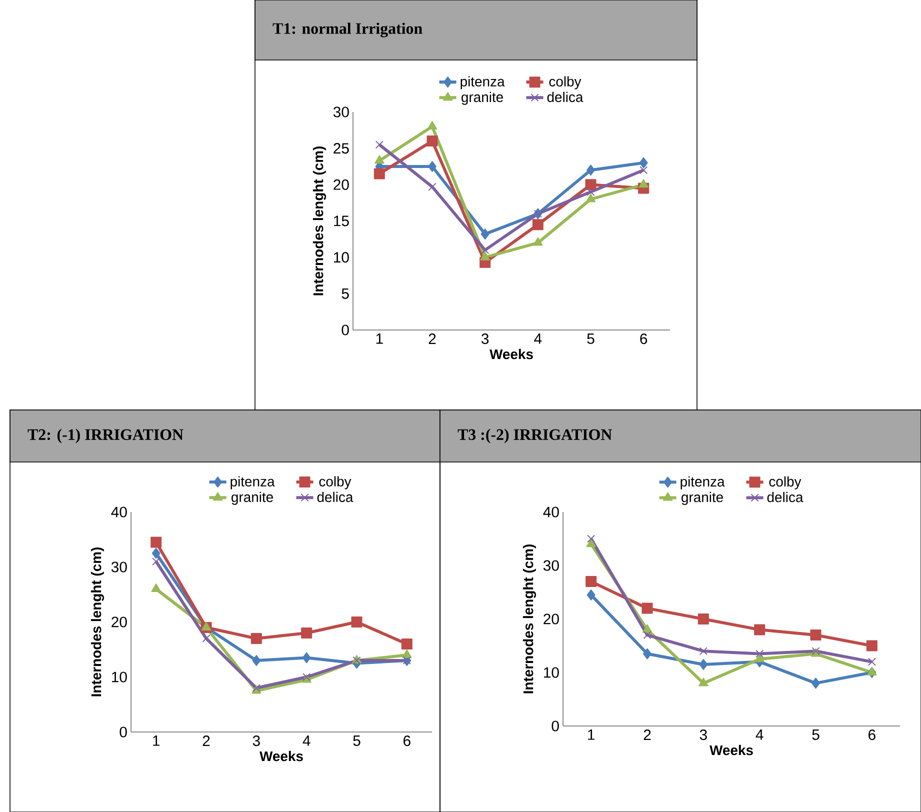 This screenshot has width=921, height=812. Describe the element at coordinates (535, 436) in the screenshot. I see `chart-title: T3 :(-2) IRRIGATION` at that location.